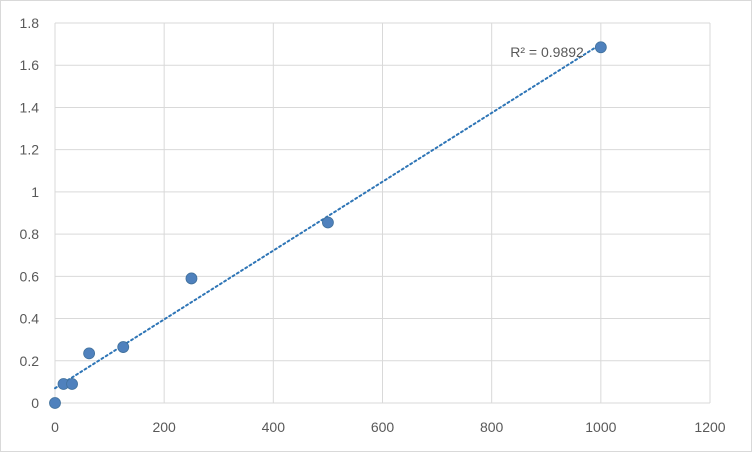 The image size is (752, 452). I want to click on r-squared-label: R² = 0.9892, so click(547, 52).